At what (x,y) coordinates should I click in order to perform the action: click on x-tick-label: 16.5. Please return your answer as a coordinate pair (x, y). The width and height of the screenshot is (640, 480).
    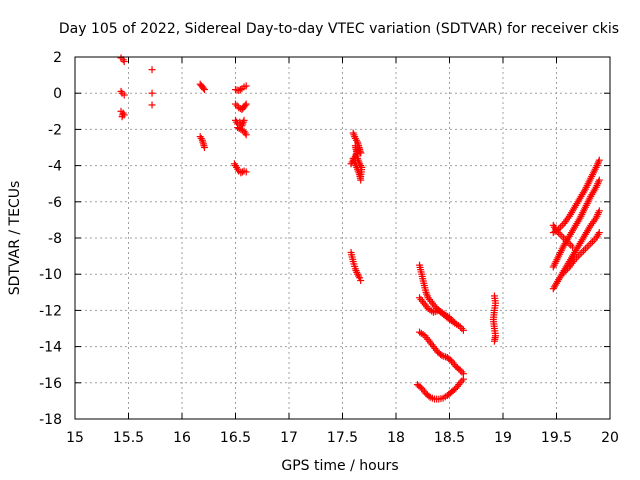
    Looking at the image, I should click on (235, 438).